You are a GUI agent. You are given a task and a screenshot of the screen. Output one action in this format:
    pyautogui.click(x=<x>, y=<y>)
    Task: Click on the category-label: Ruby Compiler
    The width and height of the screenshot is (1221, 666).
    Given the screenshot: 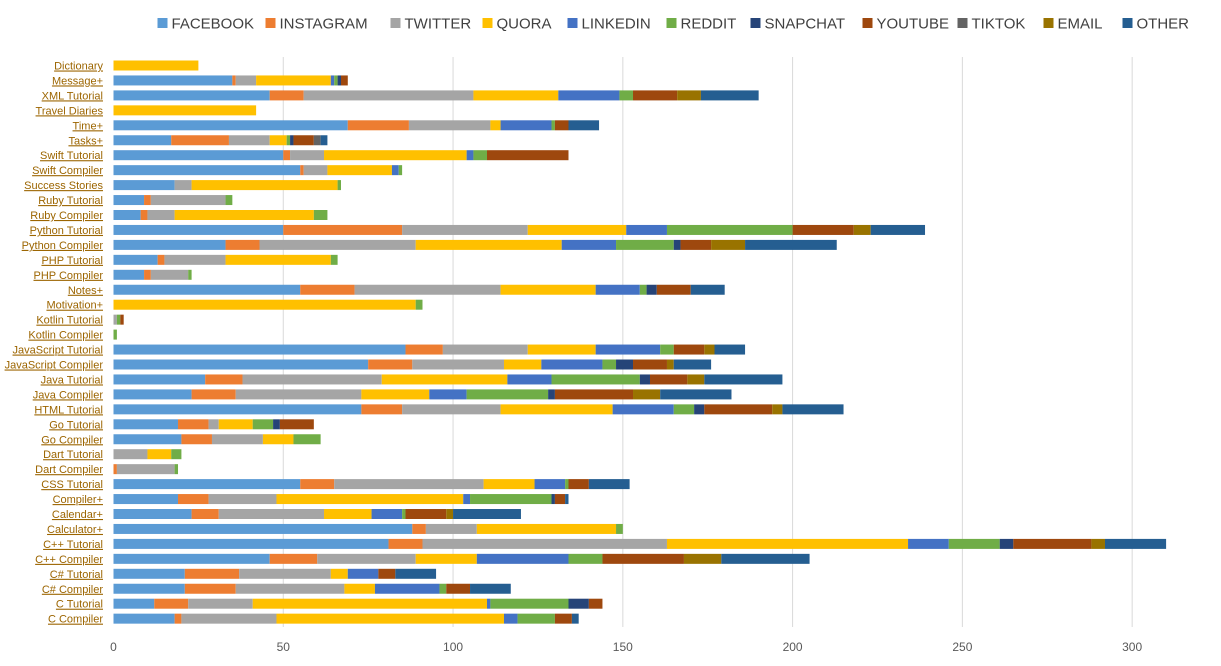 What is the action you would take?
    pyautogui.click(x=66, y=216)
    